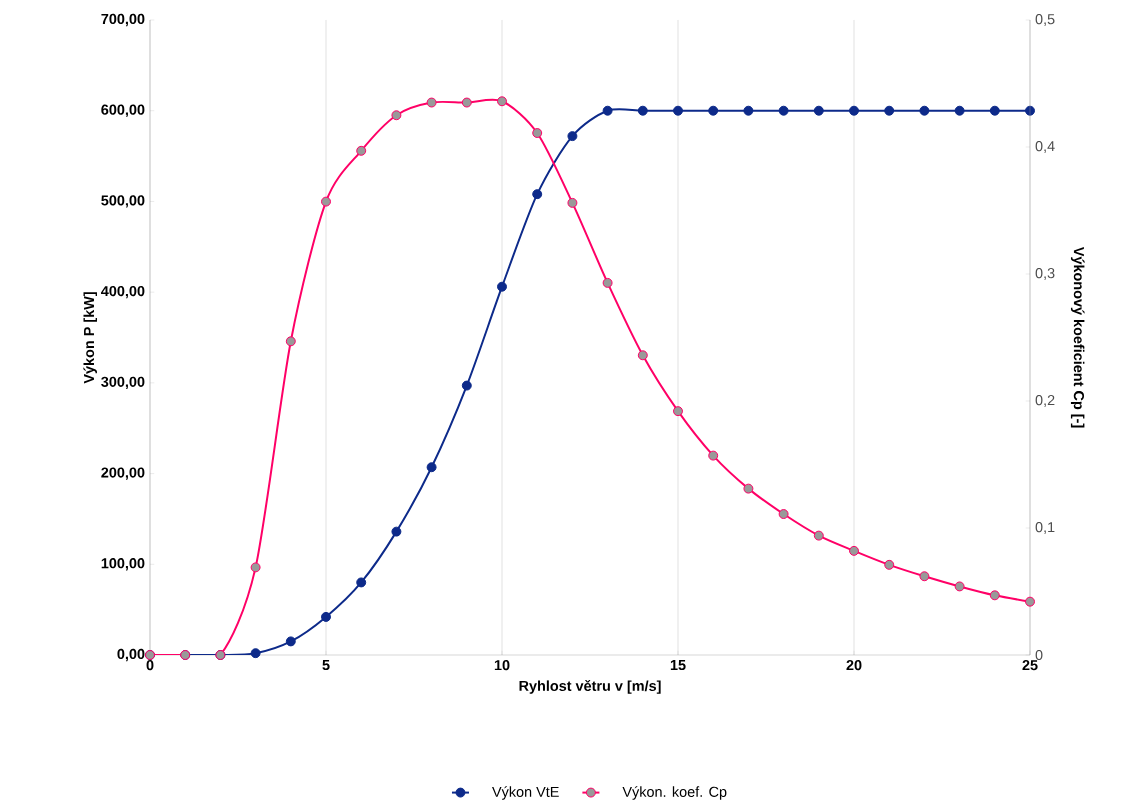 Image resolution: width=1125 pixels, height=808 pixels. I want to click on x-axis-title: Ryhlost větru v [m/s], so click(590, 687).